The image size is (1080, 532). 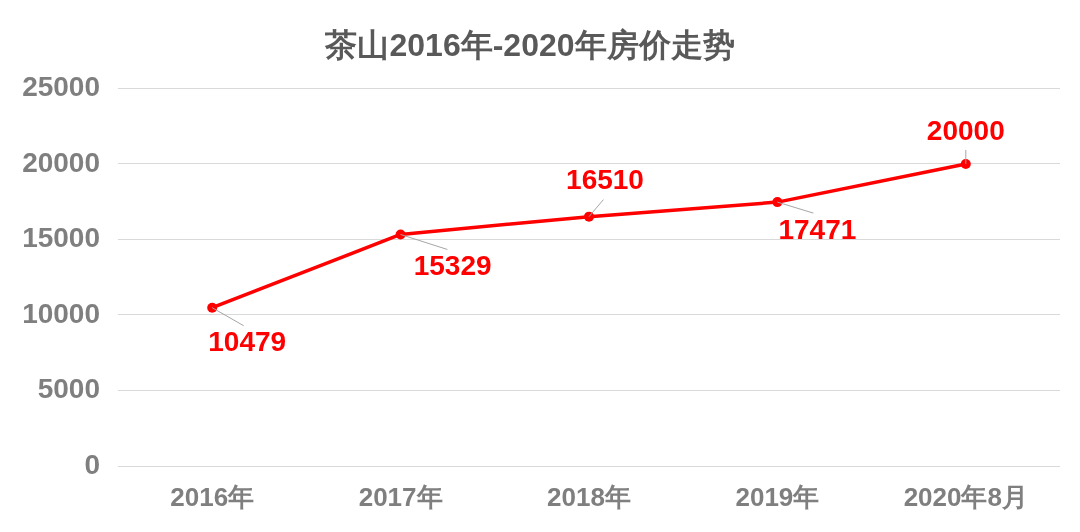 What do you see at coordinates (61, 87) in the screenshot?
I see `y-tick-label: 25000` at bounding box center [61, 87].